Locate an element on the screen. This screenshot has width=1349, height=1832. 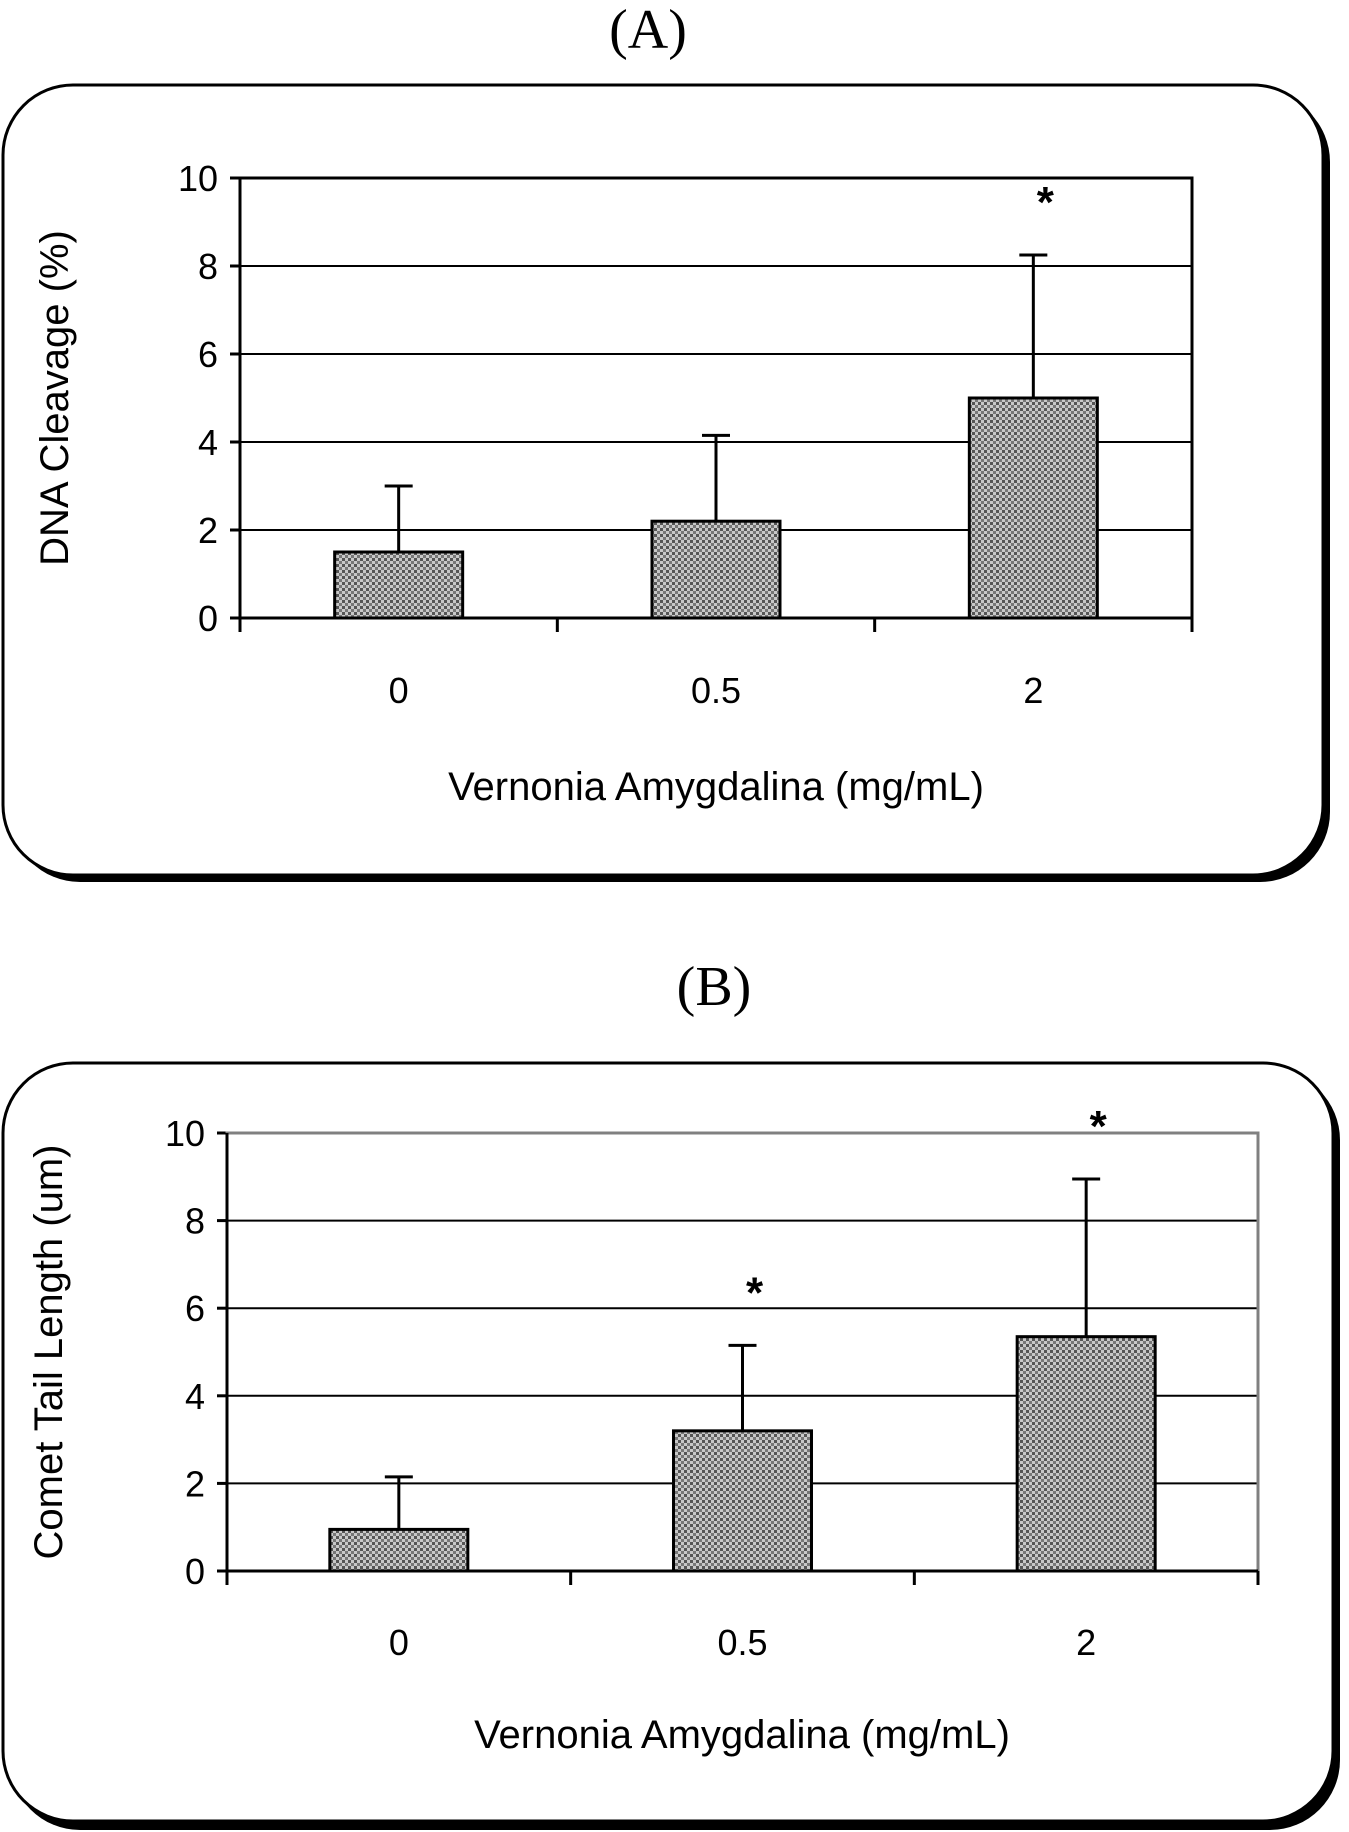
panel-b-title: (B) is located at coordinates (714, 987).